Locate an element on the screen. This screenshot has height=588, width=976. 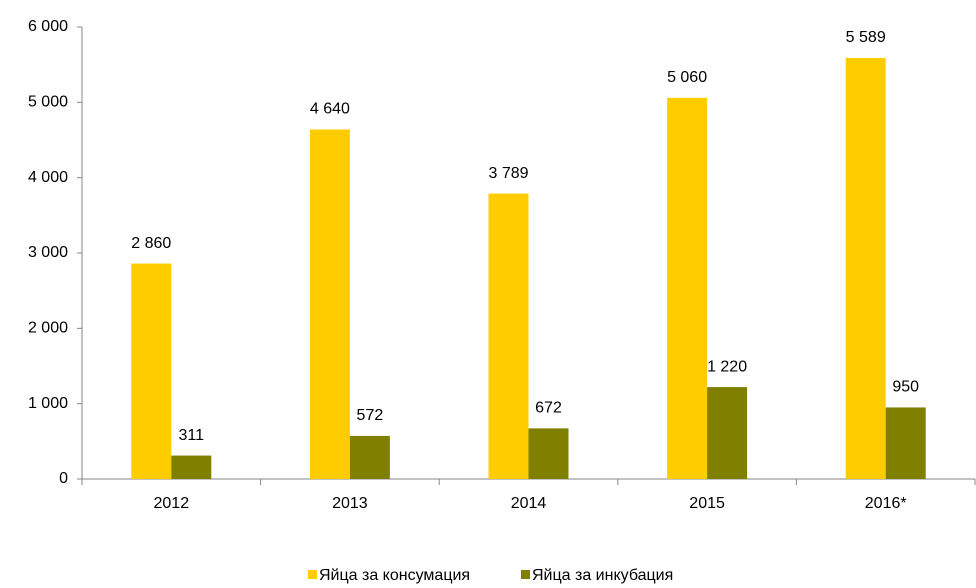
x-tick-label: 2016* is located at coordinates (886, 503).